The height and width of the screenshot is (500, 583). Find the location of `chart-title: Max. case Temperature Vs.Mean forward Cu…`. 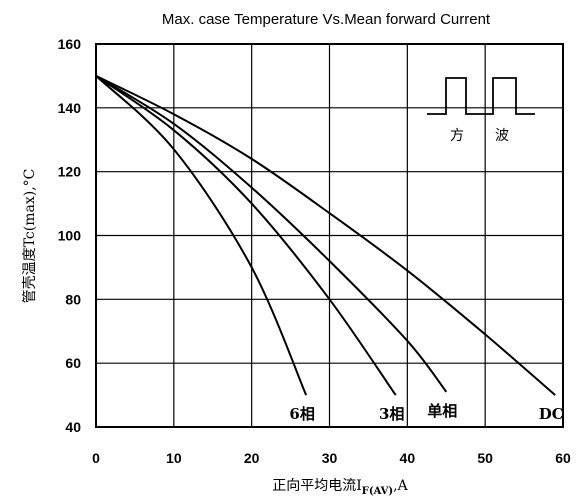

chart-title: Max. case Temperature Vs.Mean forward Cu… is located at coordinates (326, 19).